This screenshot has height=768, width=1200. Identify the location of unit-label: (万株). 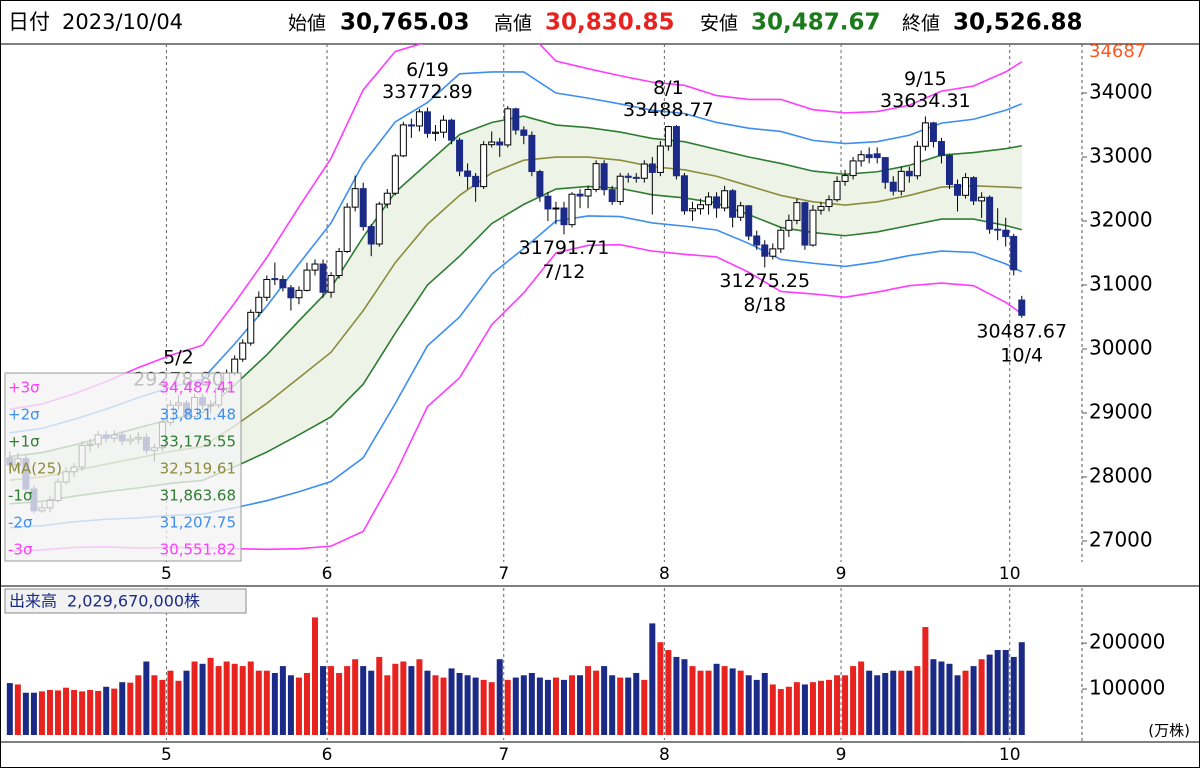
(1169, 731).